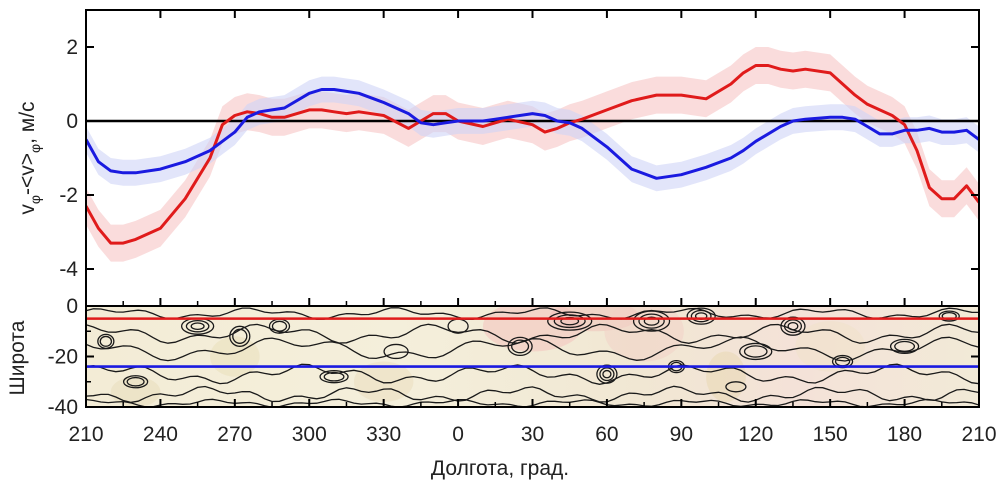 This screenshot has height=483, width=1002. I want to click on xtick-label: 240, so click(160, 434).